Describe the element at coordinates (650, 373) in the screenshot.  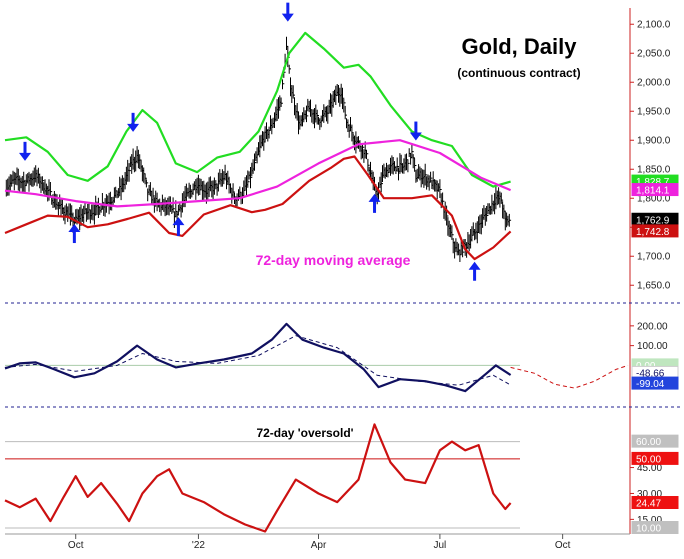
I see `badge-label: -48.66` at that location.